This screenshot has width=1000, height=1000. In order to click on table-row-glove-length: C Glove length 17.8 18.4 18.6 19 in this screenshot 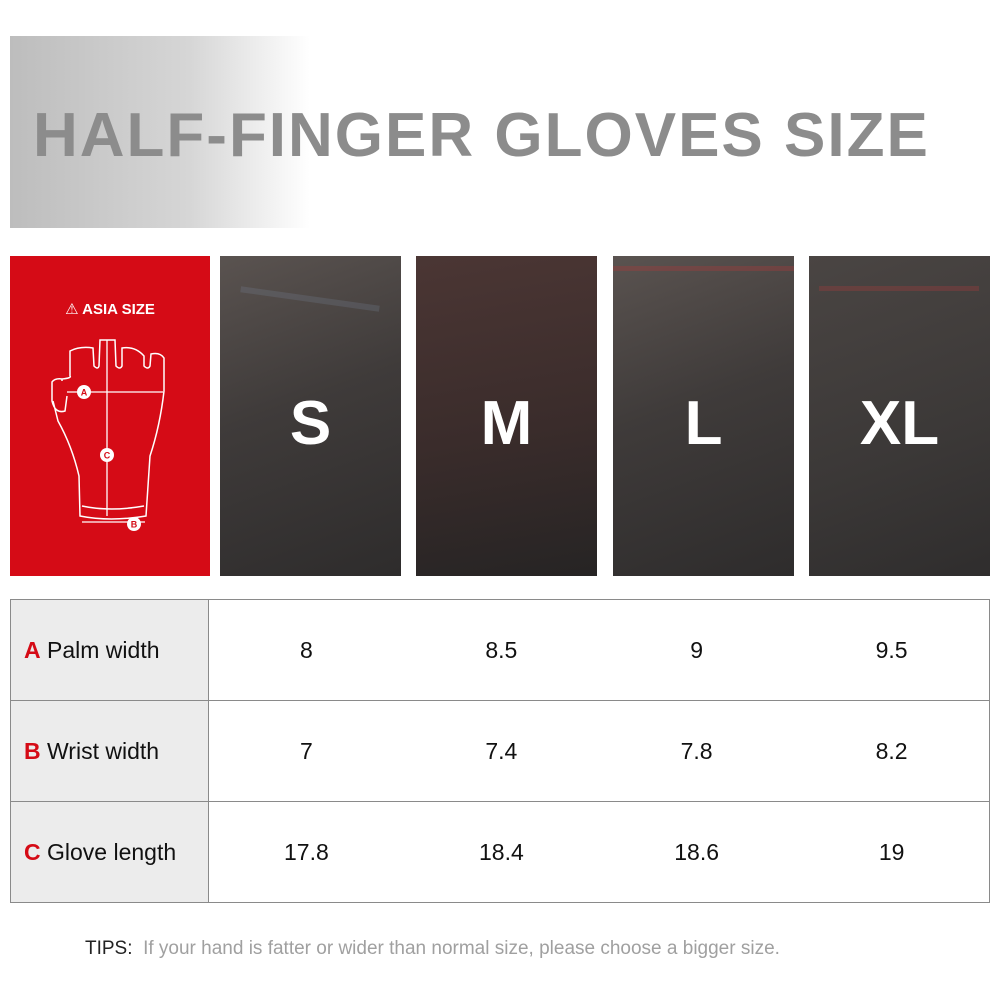, I will do `click(500, 852)`.